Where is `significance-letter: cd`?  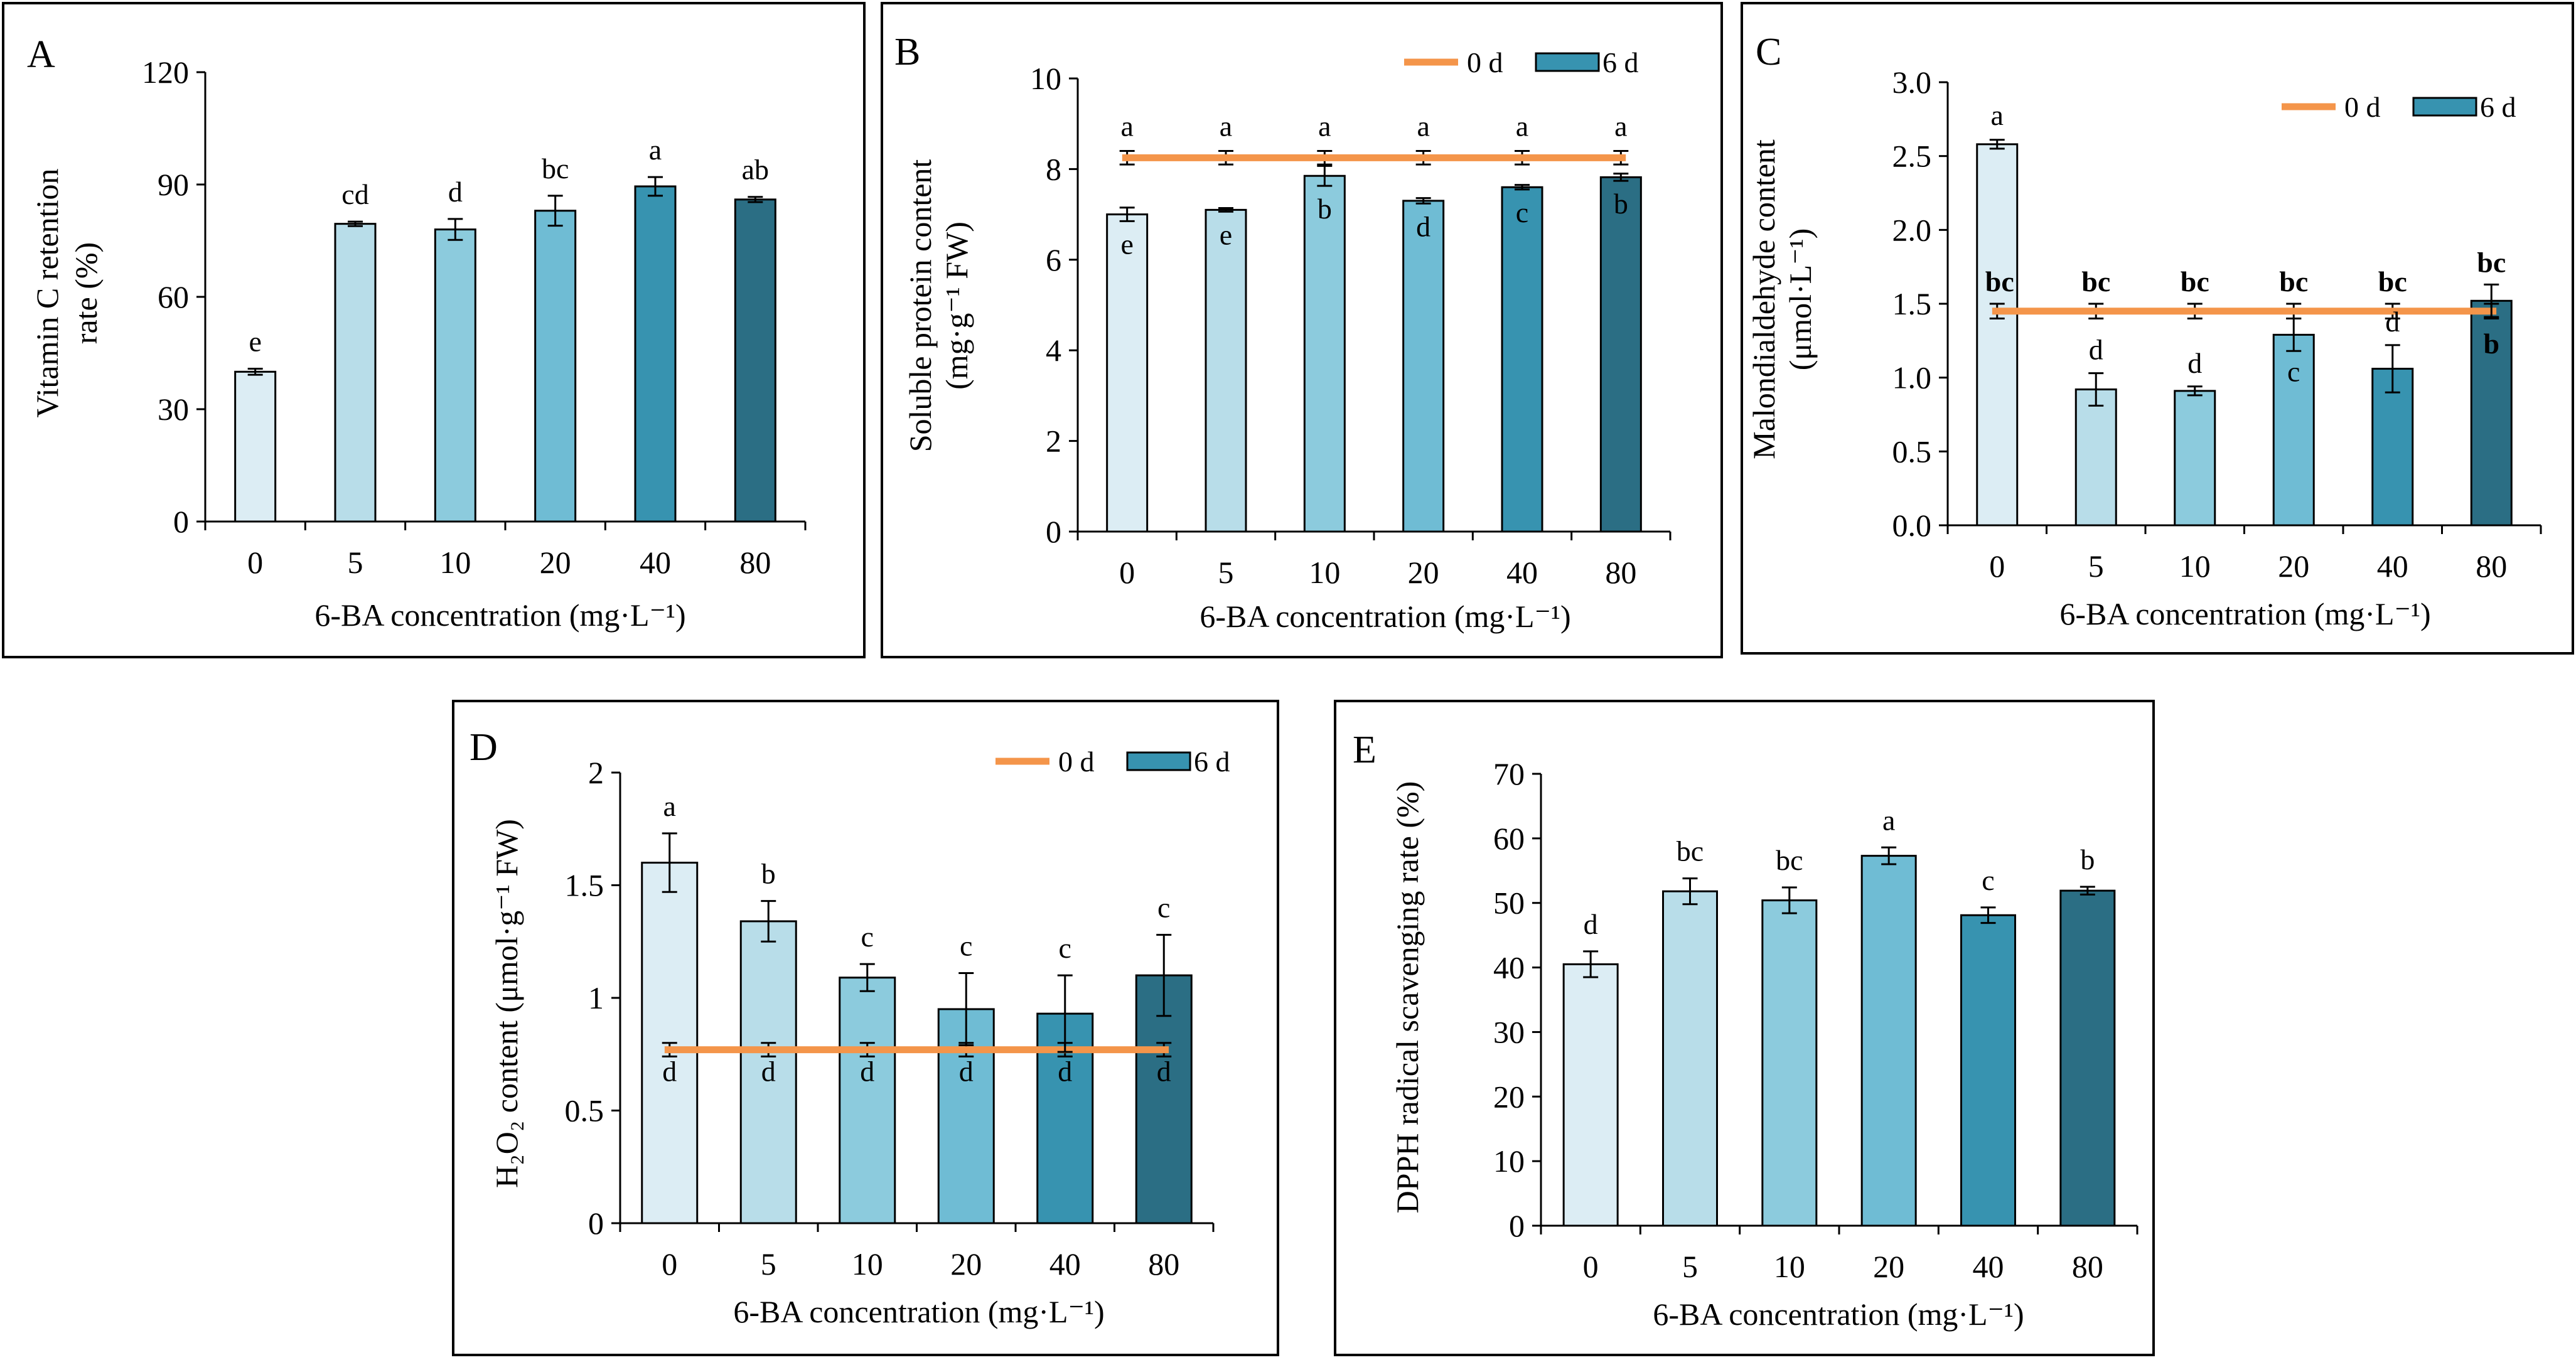 significance-letter: cd is located at coordinates (354, 194).